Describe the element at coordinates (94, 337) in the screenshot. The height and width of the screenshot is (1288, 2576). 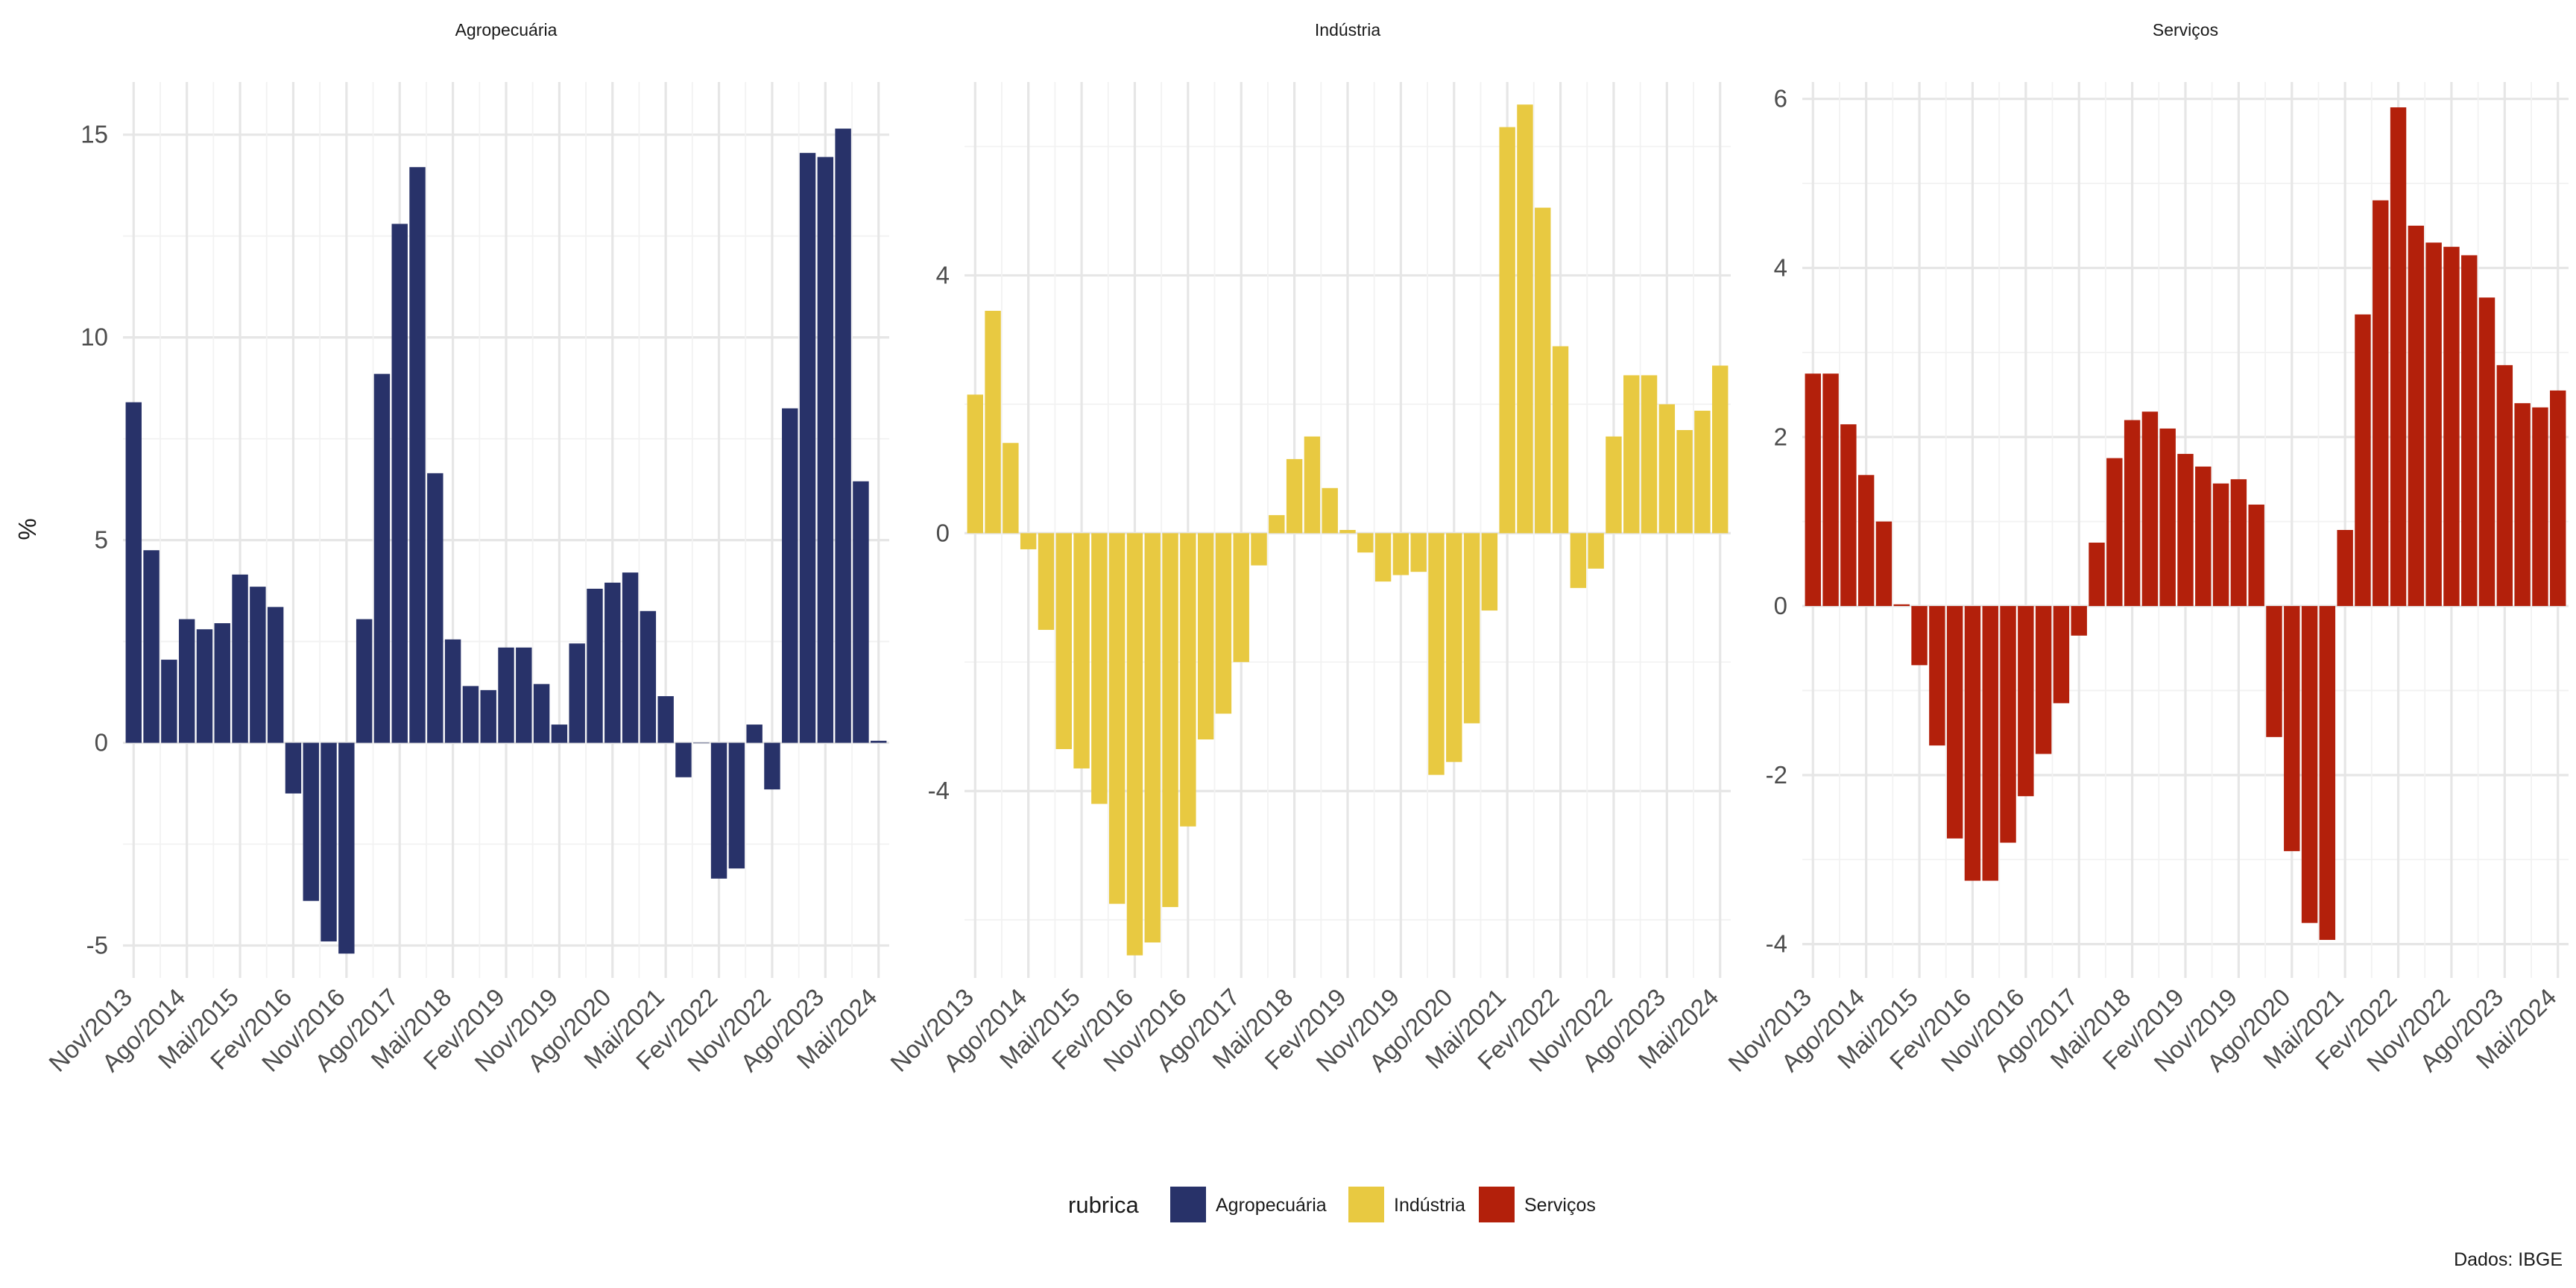
I see `y-tick-label: 10` at that location.